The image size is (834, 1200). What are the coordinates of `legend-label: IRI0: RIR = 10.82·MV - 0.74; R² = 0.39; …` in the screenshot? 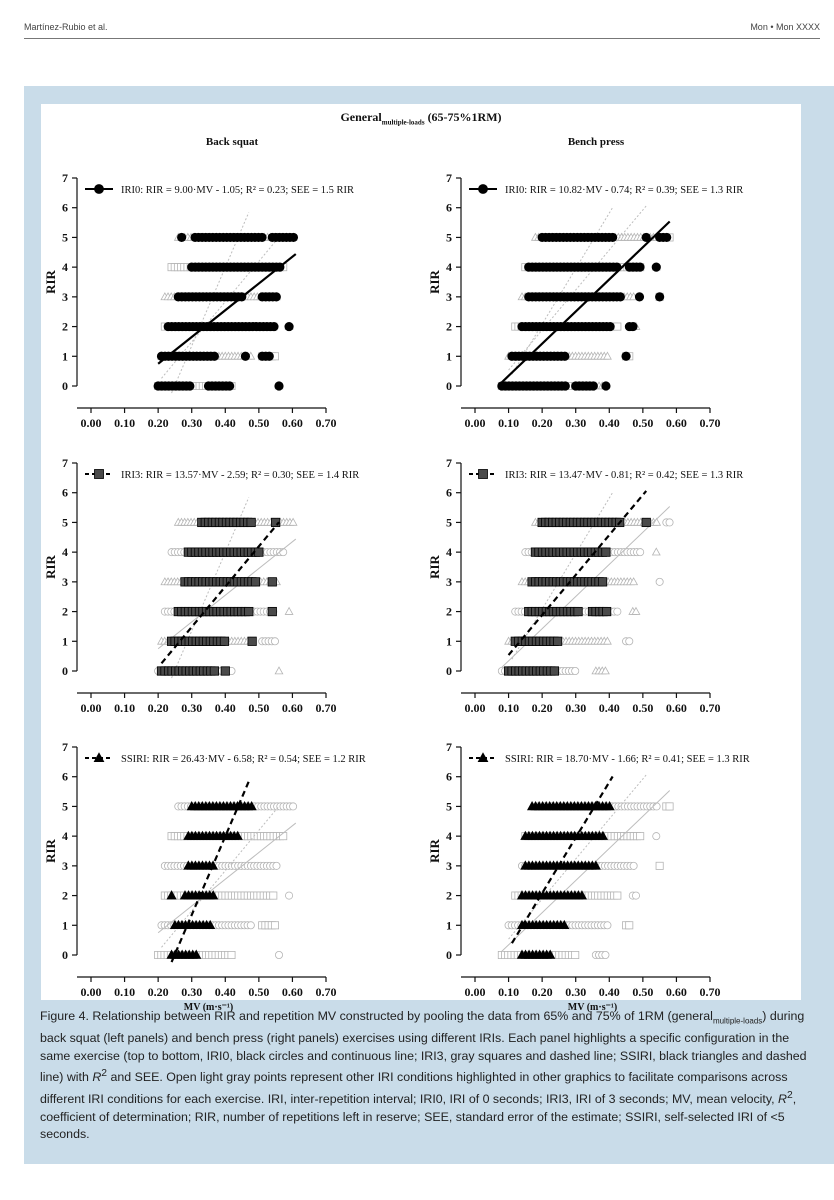 It's located at (624, 190).